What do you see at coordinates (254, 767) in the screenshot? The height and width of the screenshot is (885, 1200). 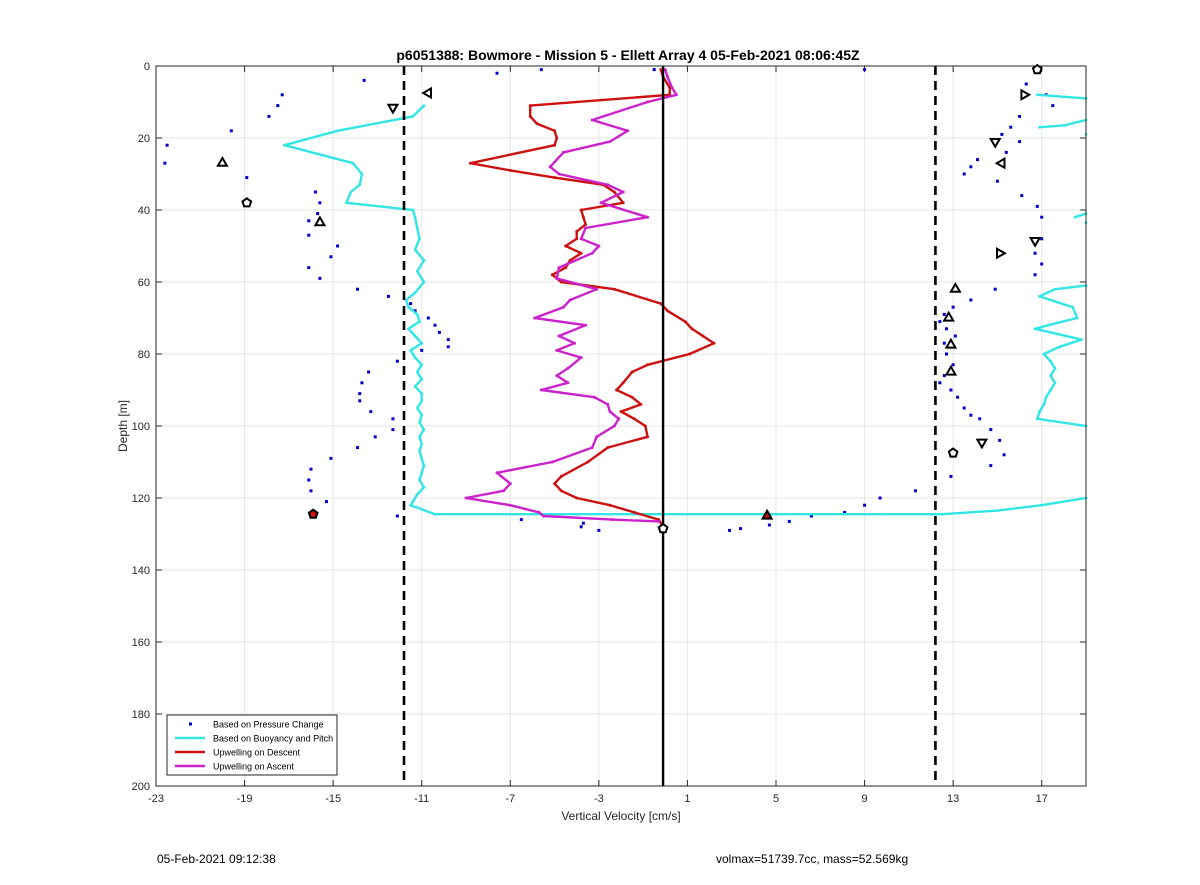 I see `legend-label: Upwelling on Ascent` at bounding box center [254, 767].